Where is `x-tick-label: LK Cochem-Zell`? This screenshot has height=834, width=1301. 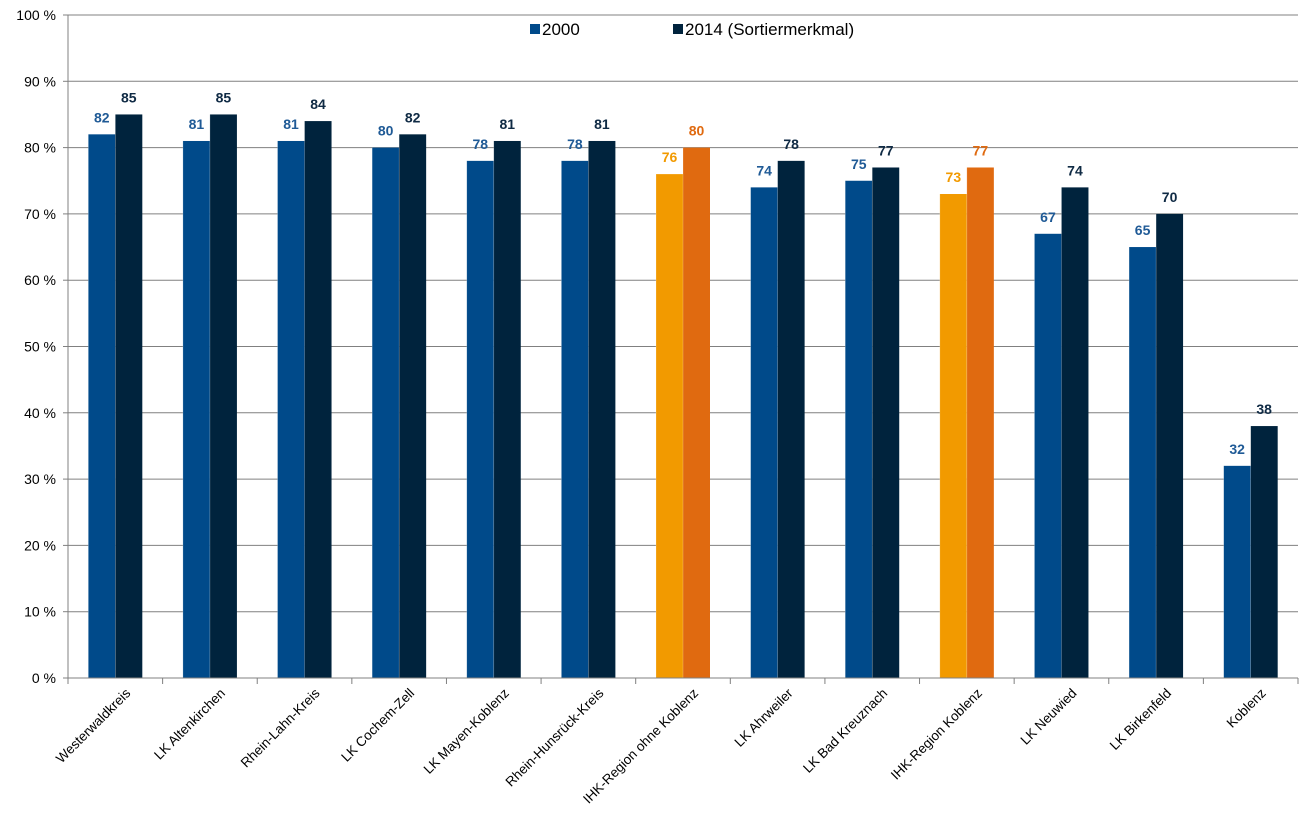
x-tick-label: LK Cochem-Zell is located at coordinates (377, 725).